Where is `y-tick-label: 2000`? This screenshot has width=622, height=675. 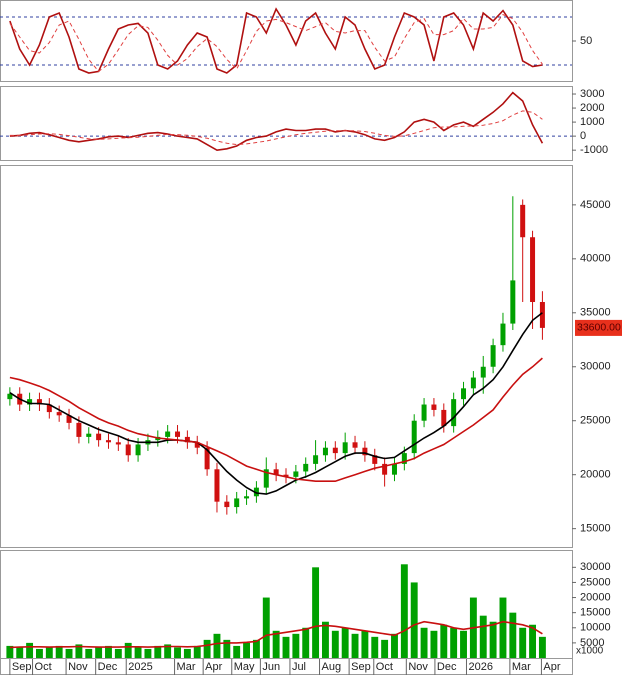
y-tick-label: 2000 is located at coordinates (592, 108).